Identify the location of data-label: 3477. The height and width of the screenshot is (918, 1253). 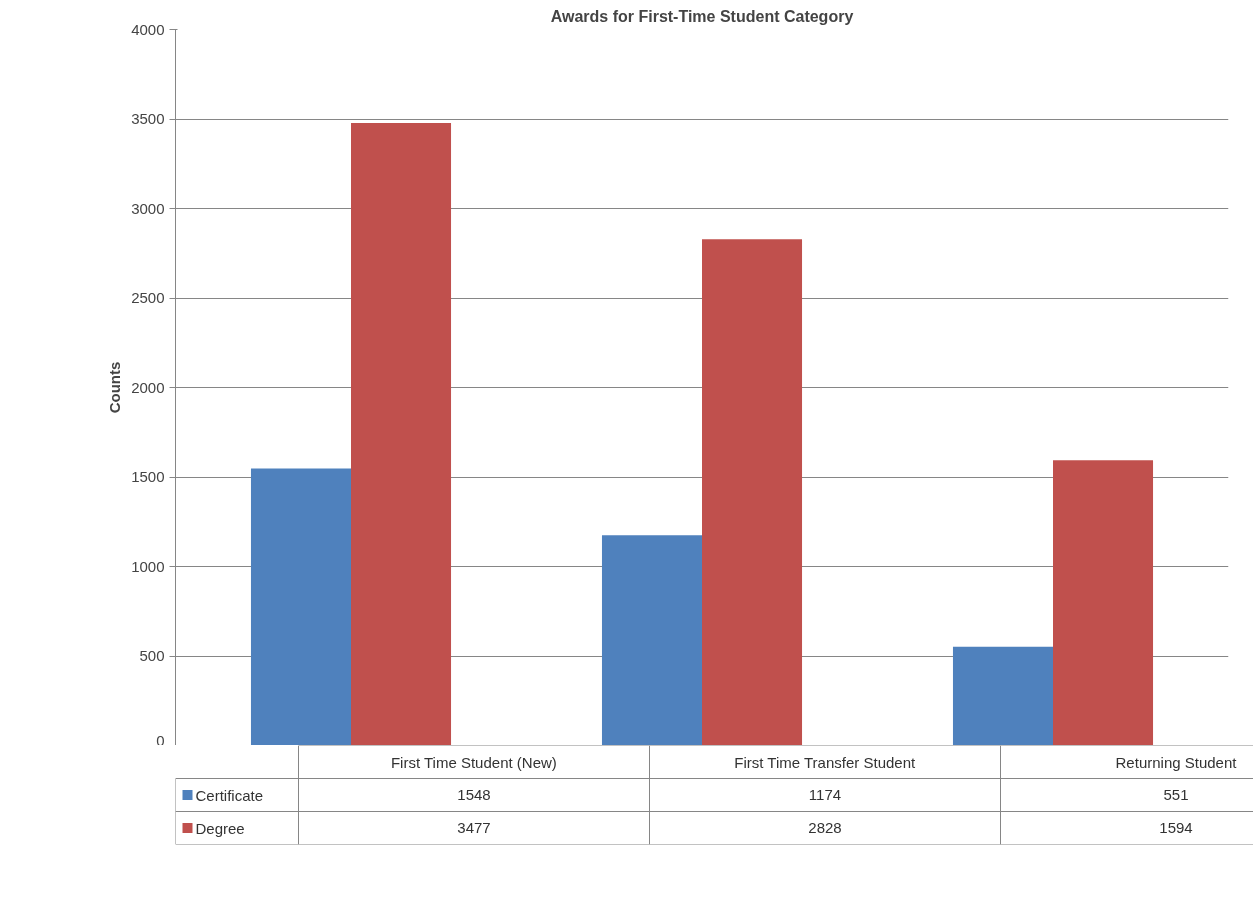
(474, 827).